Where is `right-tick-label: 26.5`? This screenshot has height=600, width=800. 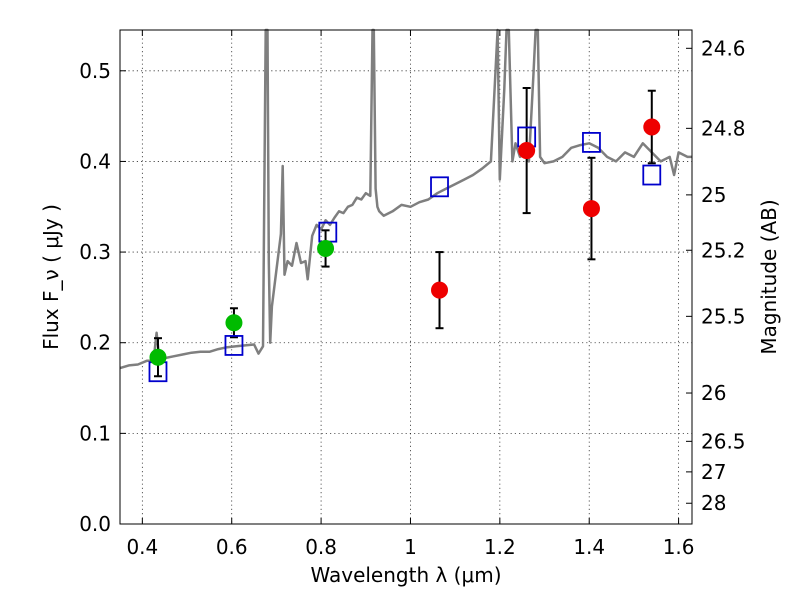
right-tick-label: 26.5 is located at coordinates (723, 441).